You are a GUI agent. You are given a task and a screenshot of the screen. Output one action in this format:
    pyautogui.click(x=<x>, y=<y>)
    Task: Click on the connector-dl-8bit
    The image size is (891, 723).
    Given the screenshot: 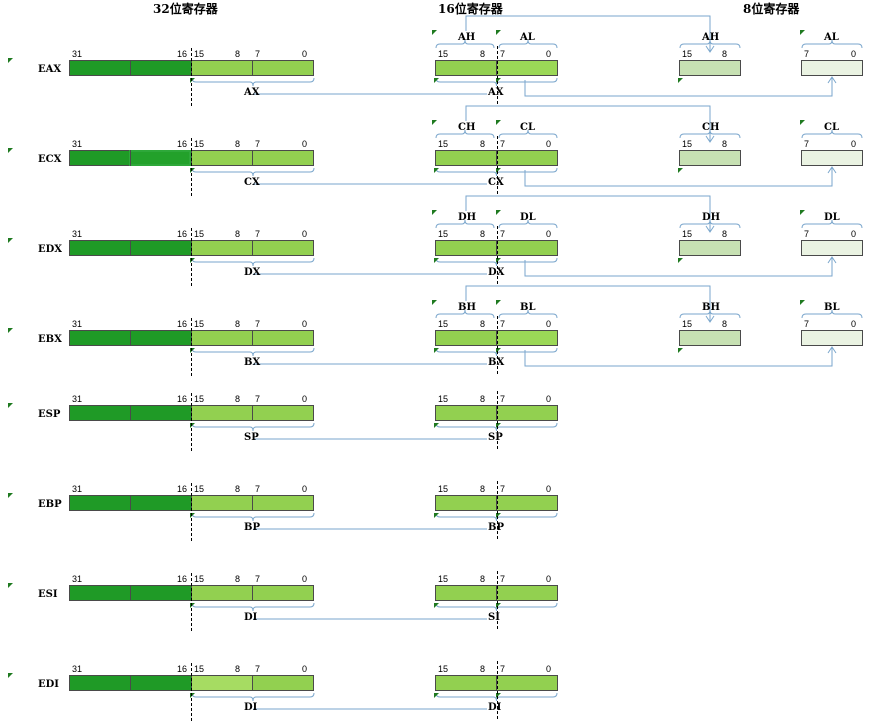 What is the action you would take?
    pyautogui.click(x=678, y=267)
    